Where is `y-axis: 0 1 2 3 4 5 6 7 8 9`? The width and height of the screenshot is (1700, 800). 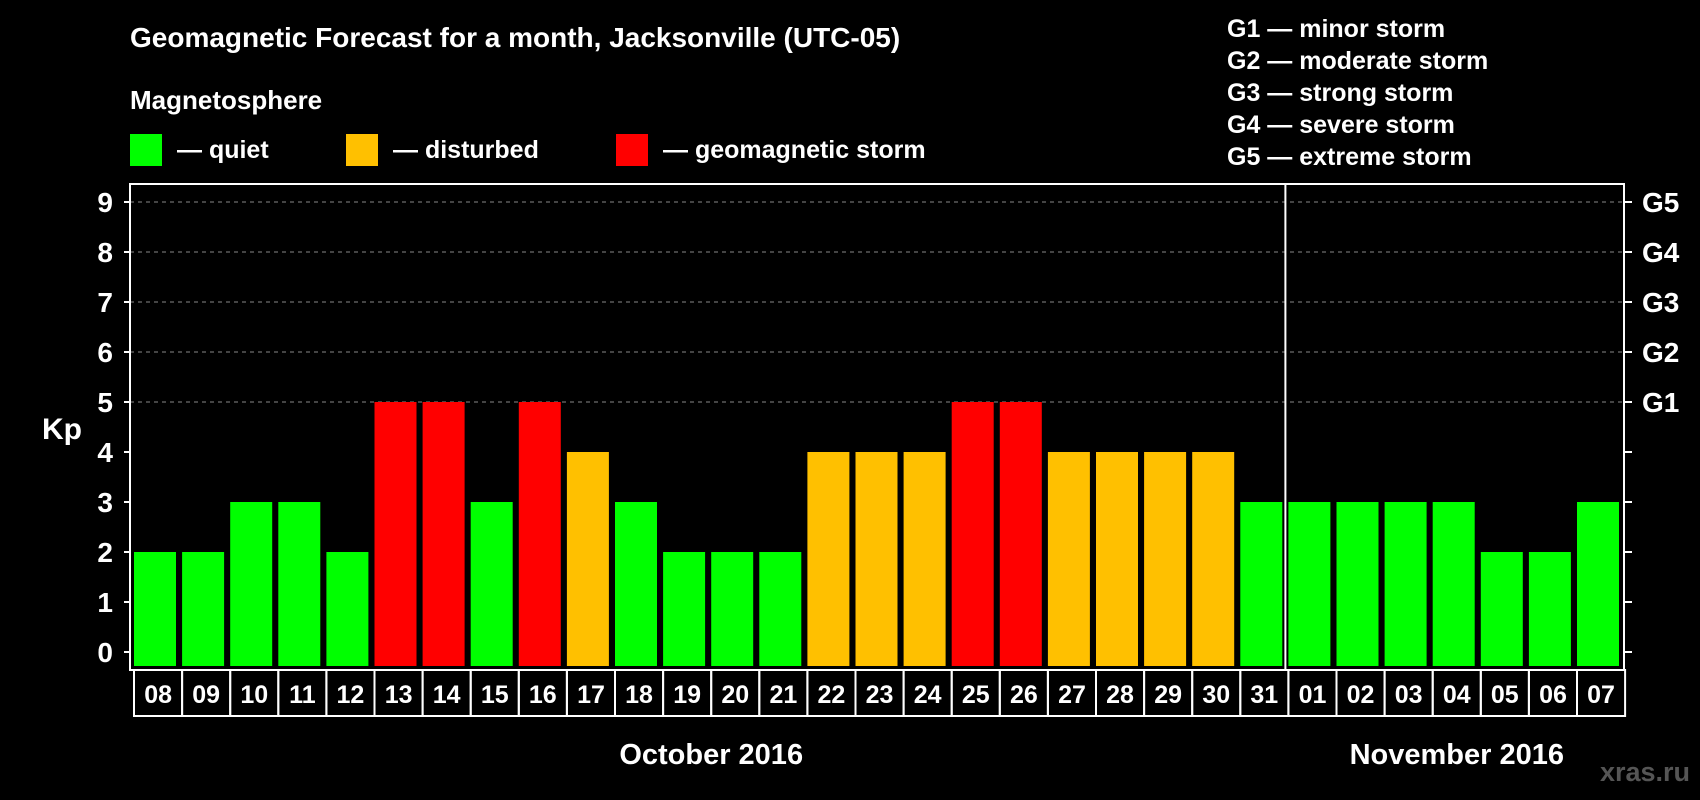
y-axis: 0 1 2 3 4 5 6 7 8 9 is located at coordinates (113, 427).